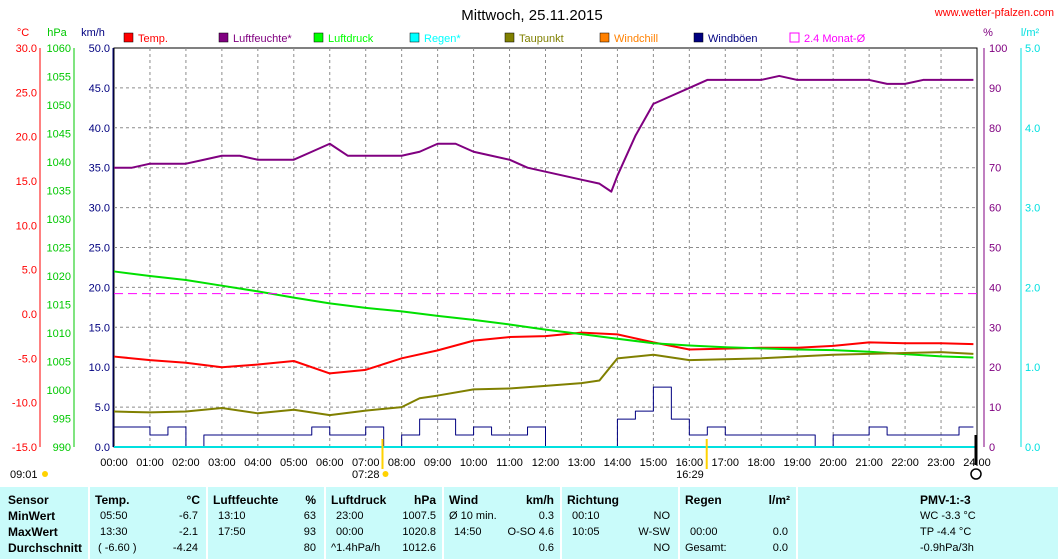  I want to click on temp-tick-label: -5.0, so click(27, 359).